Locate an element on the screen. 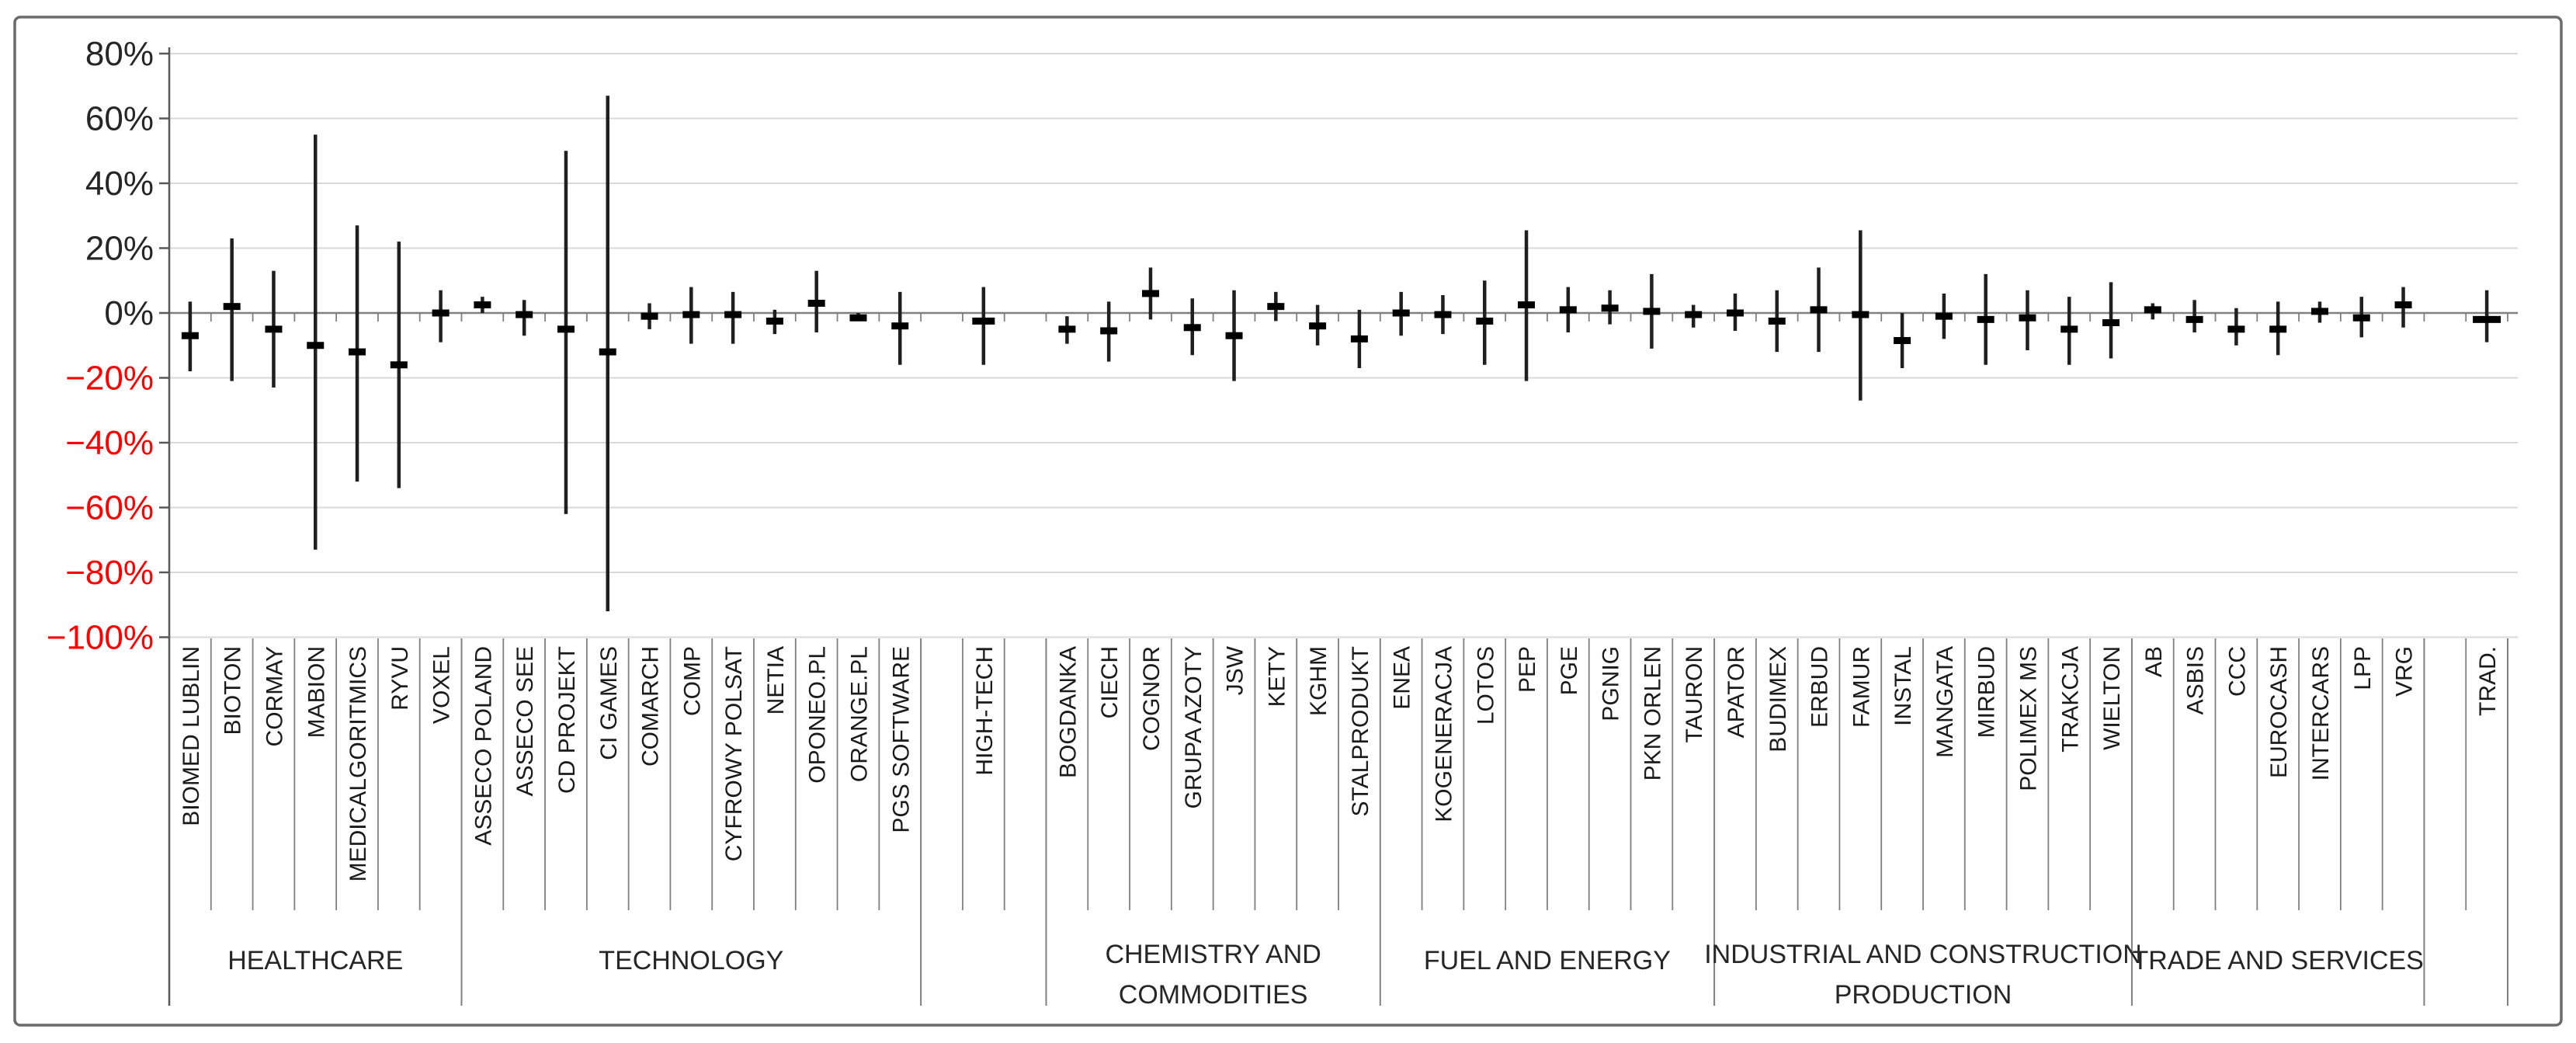  company-label: MIRBUD is located at coordinates (1987, 692).